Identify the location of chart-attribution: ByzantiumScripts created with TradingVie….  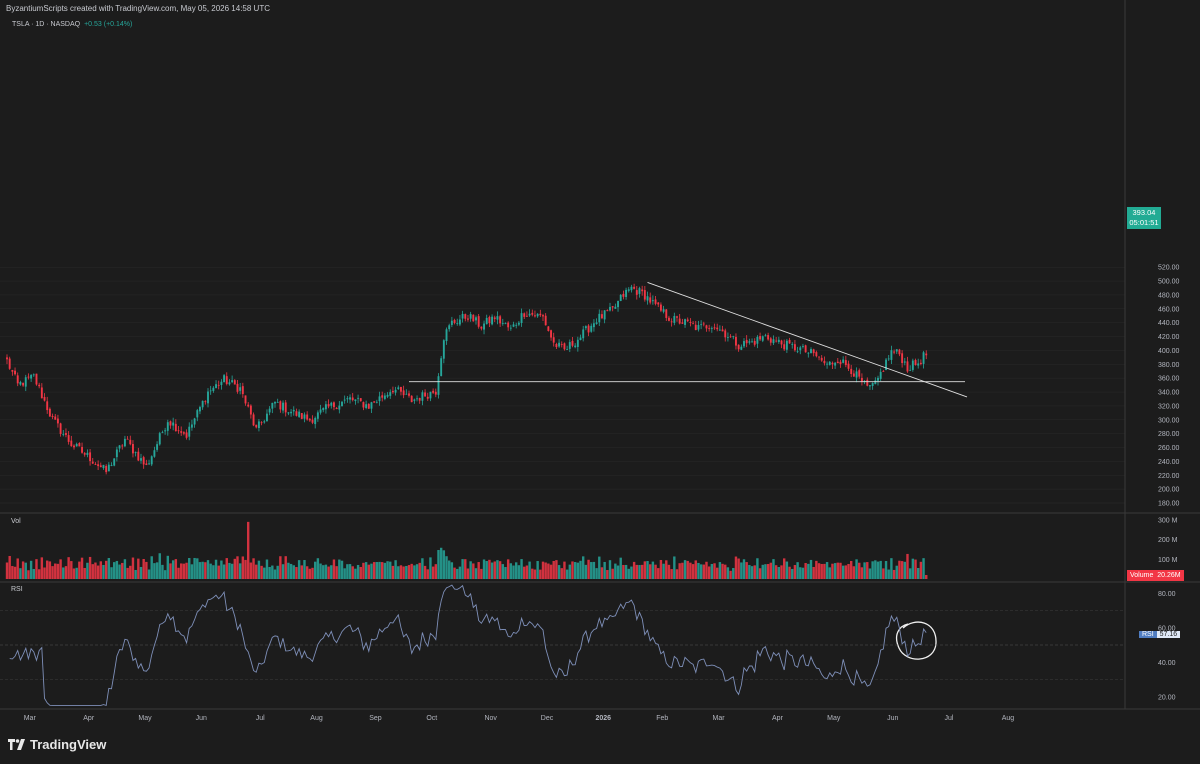
(138, 8).